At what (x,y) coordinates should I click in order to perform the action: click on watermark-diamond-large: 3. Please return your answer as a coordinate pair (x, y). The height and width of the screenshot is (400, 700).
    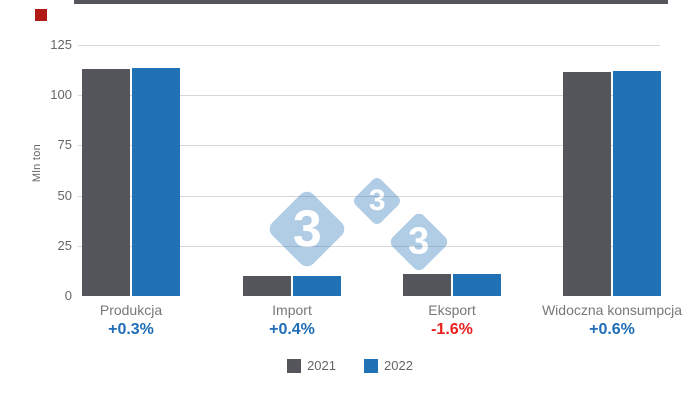
    Looking at the image, I should click on (307, 229).